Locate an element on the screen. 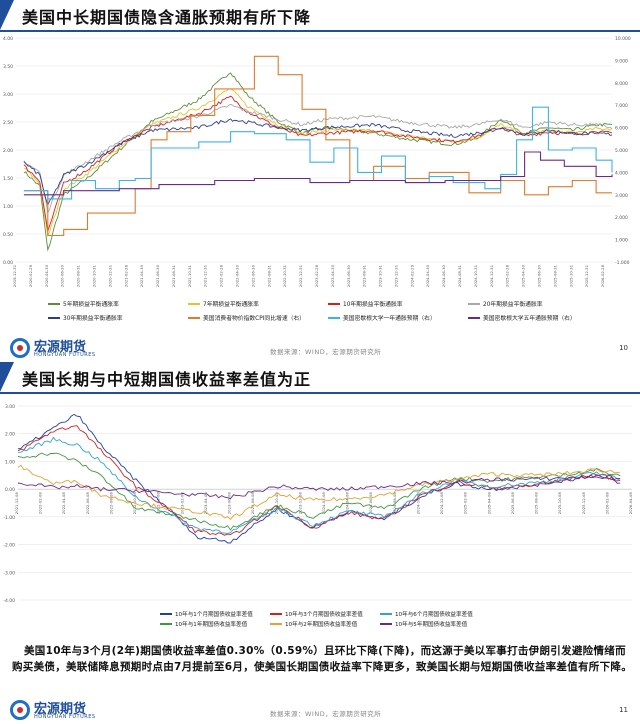  x-tick-label: 2022-12-08 is located at coordinates (158, 503).